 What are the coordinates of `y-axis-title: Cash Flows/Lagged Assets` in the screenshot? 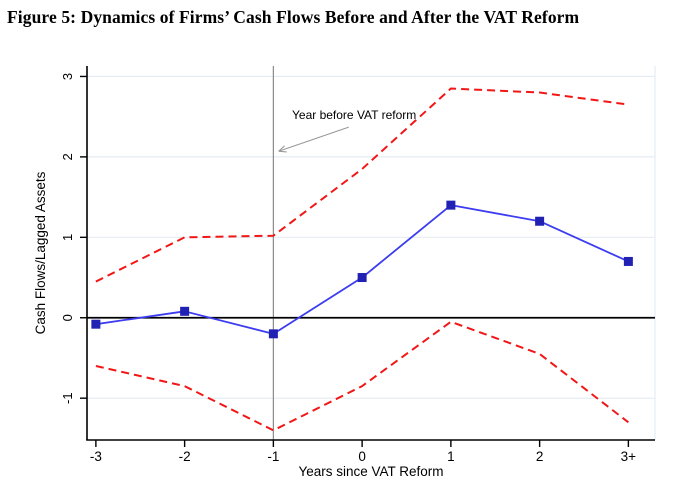 It's located at (40, 252).